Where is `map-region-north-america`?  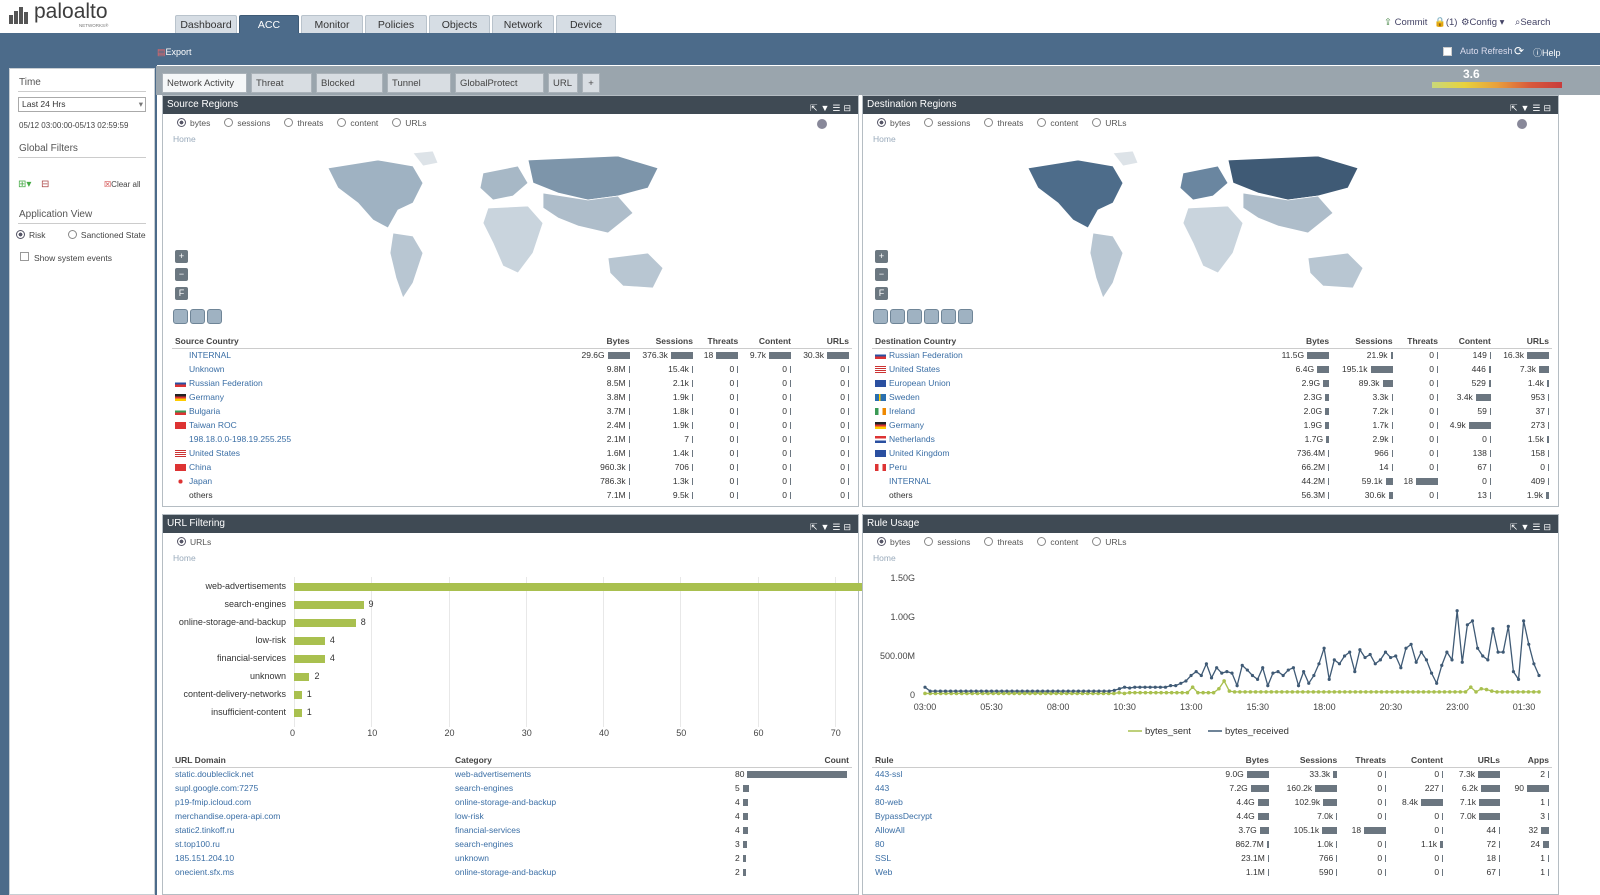 map-region-north-america is located at coordinates (375, 194).